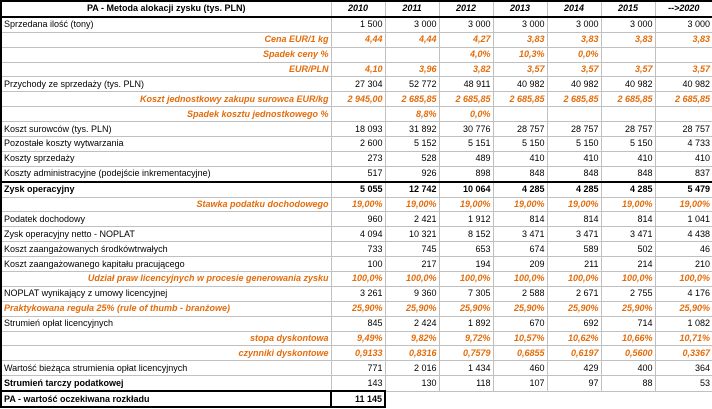  What do you see at coordinates (412, 189) in the screenshot?
I see `value-cell: 12 742` at bounding box center [412, 189].